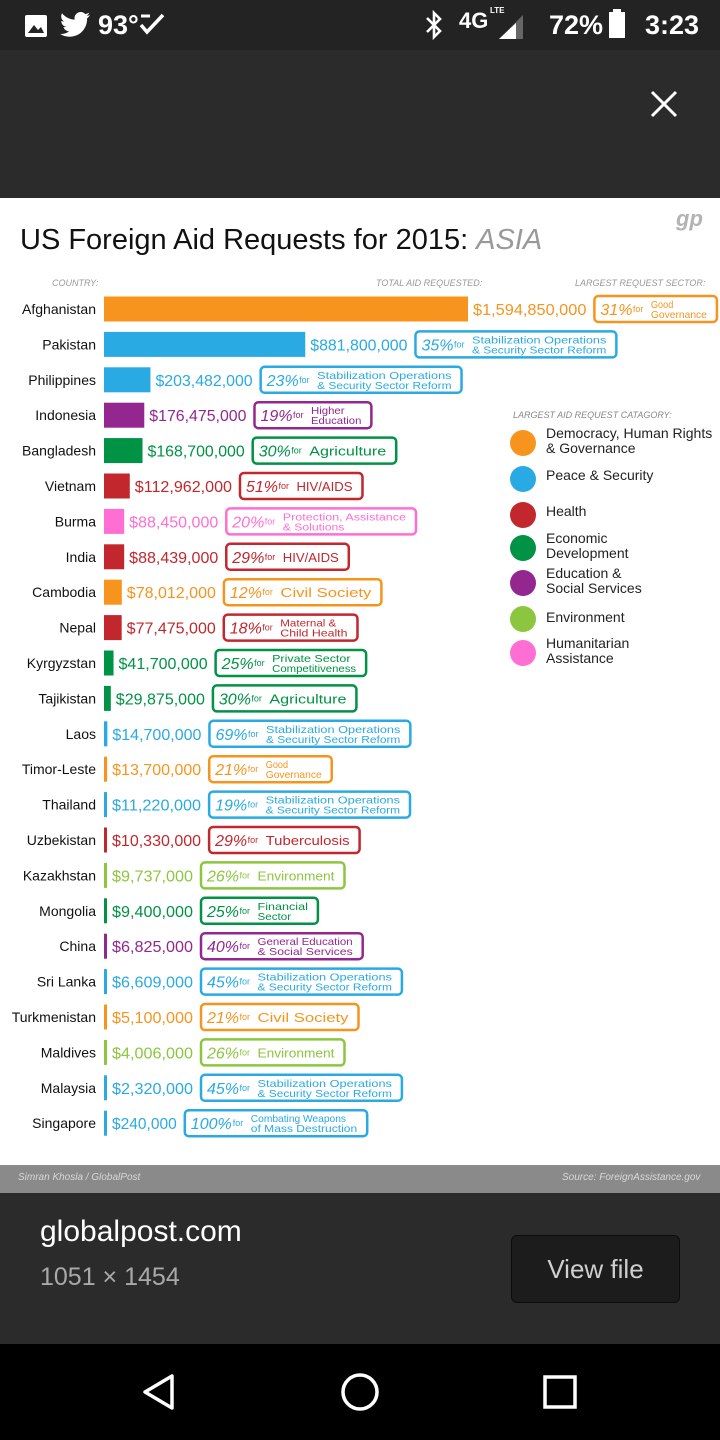 The image size is (720, 1440). Describe the element at coordinates (640, 283) in the screenshot. I see `column-header-sector: LARGEST REQUEST SECTOR:` at that location.